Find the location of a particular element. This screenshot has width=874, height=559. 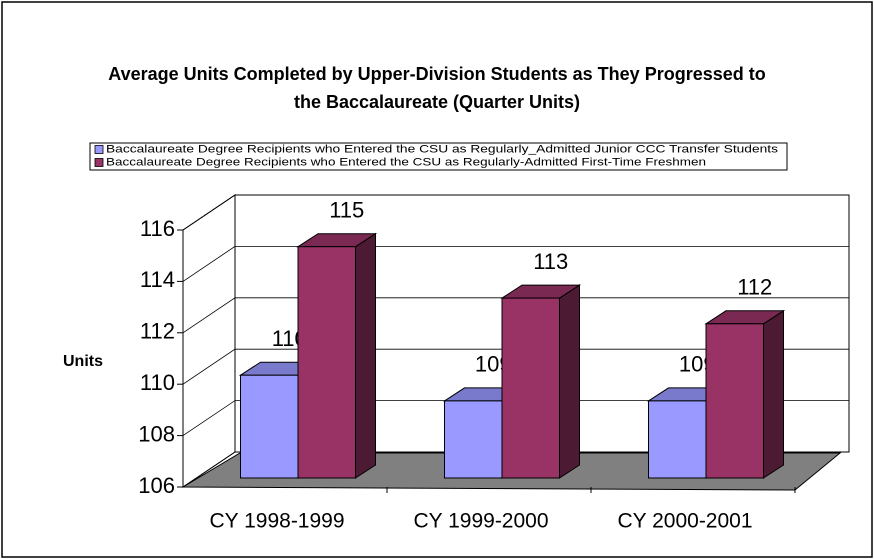

y-tick-label: 116 is located at coordinates (157, 228).